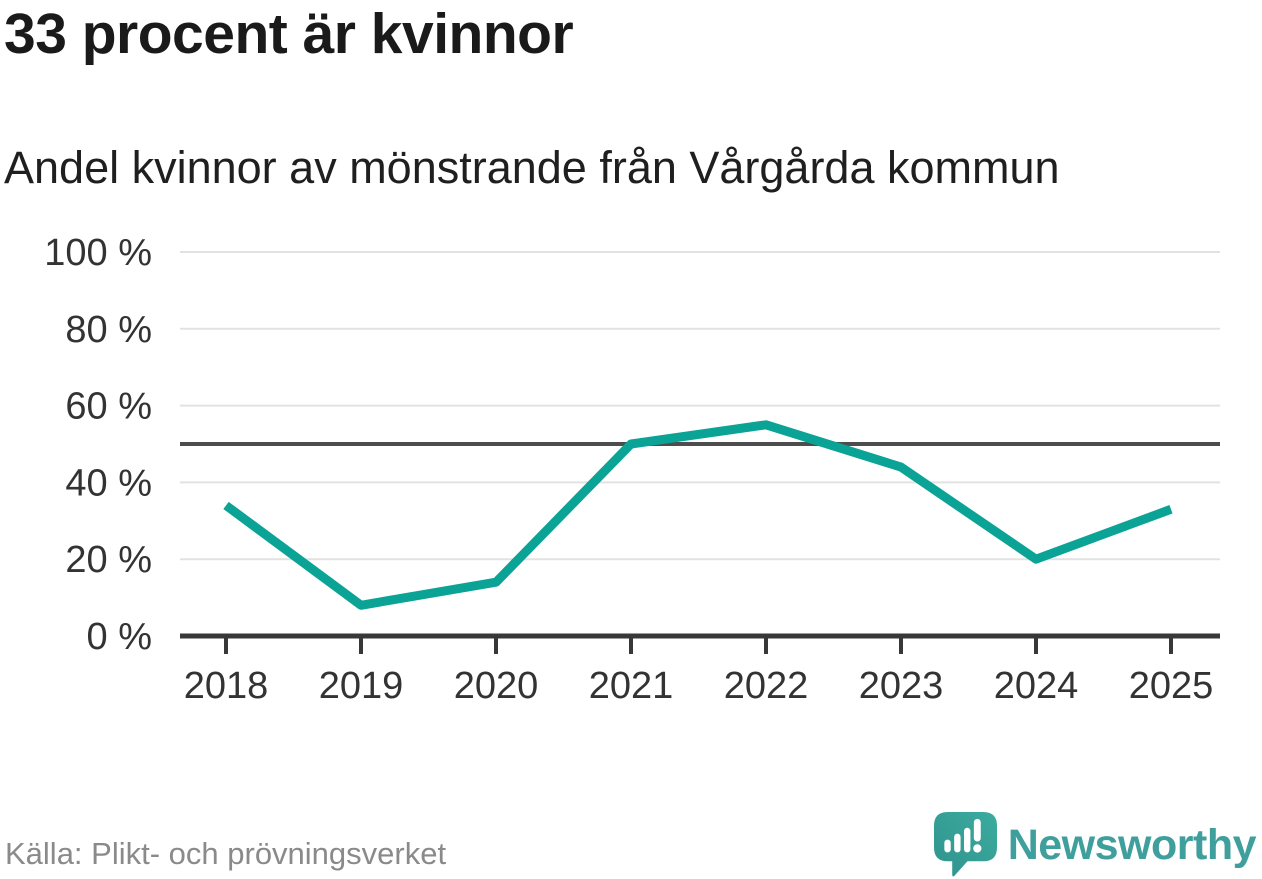  What do you see at coordinates (1171, 686) in the screenshot?
I see `x-tick-label: 2025` at bounding box center [1171, 686].